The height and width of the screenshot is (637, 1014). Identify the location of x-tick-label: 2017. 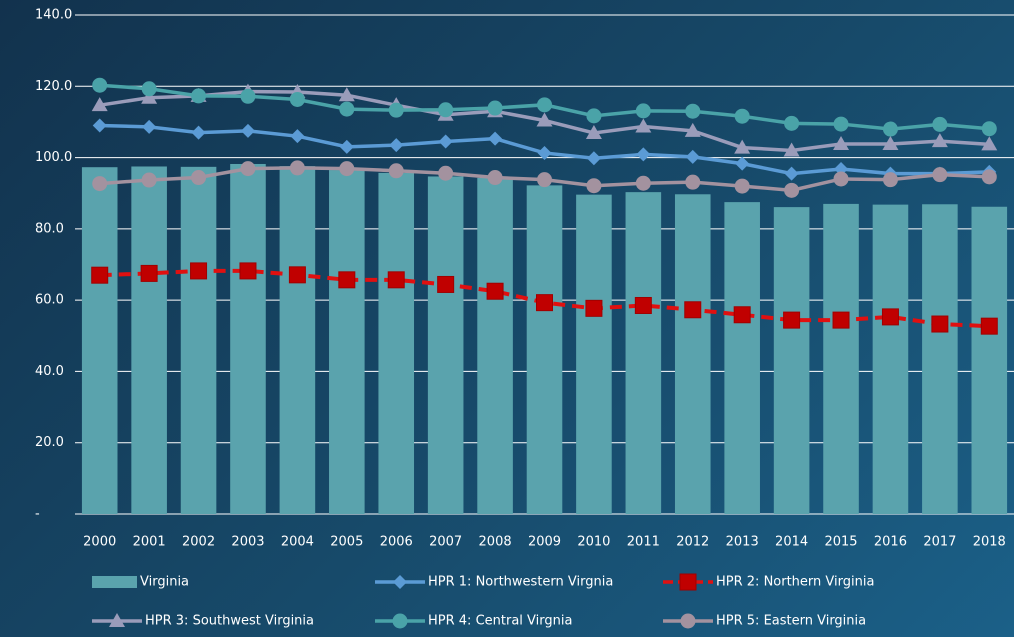
(939, 542).